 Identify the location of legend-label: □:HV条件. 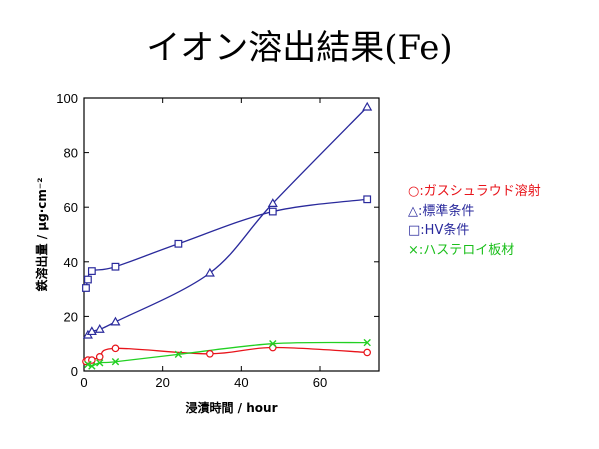
(439, 230).